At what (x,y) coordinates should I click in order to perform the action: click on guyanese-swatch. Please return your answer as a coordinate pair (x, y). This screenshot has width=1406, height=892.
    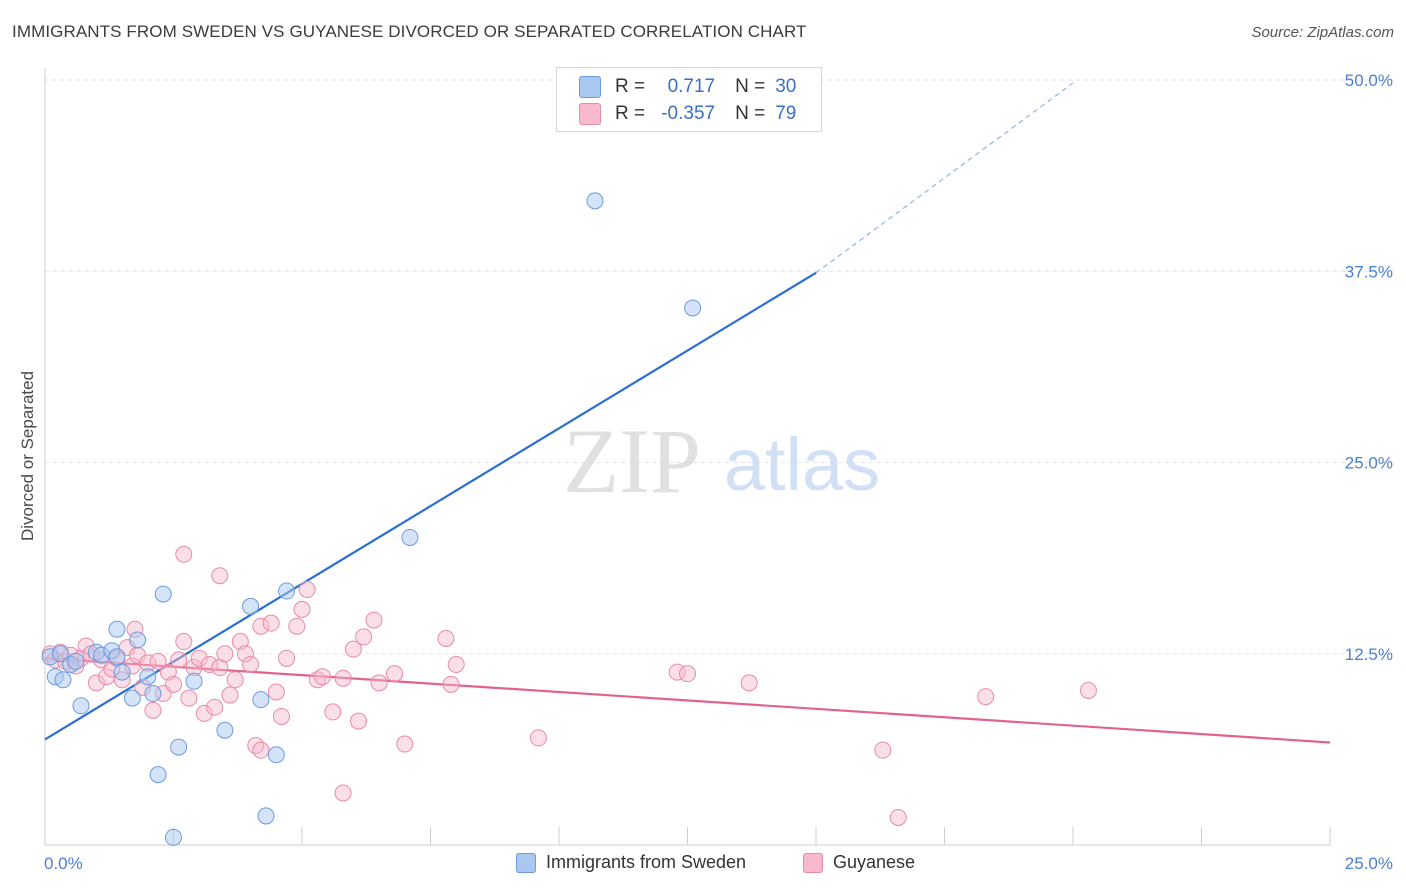
    Looking at the image, I should click on (590, 114).